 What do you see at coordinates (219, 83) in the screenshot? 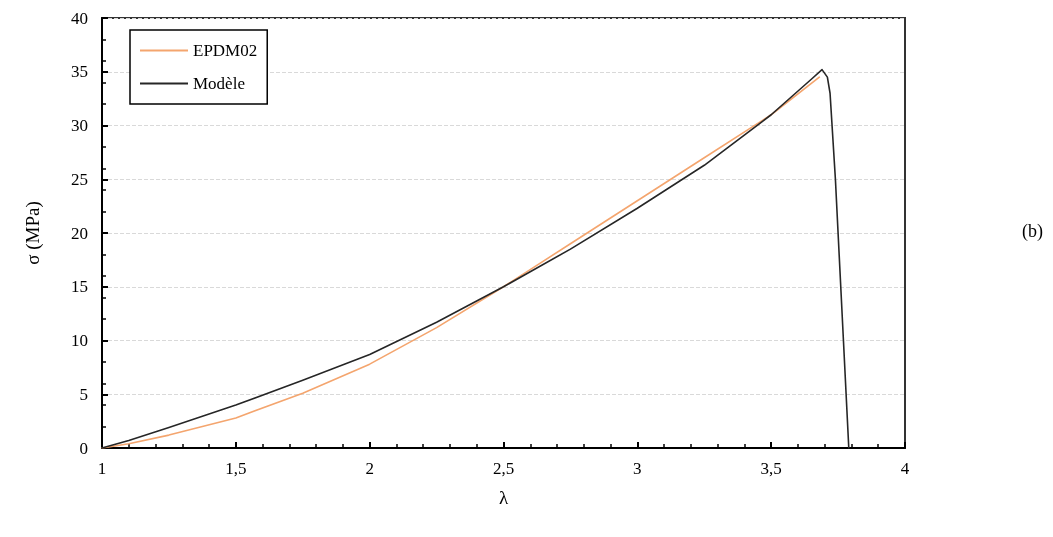
I see `legend-label: Modèle` at bounding box center [219, 83].